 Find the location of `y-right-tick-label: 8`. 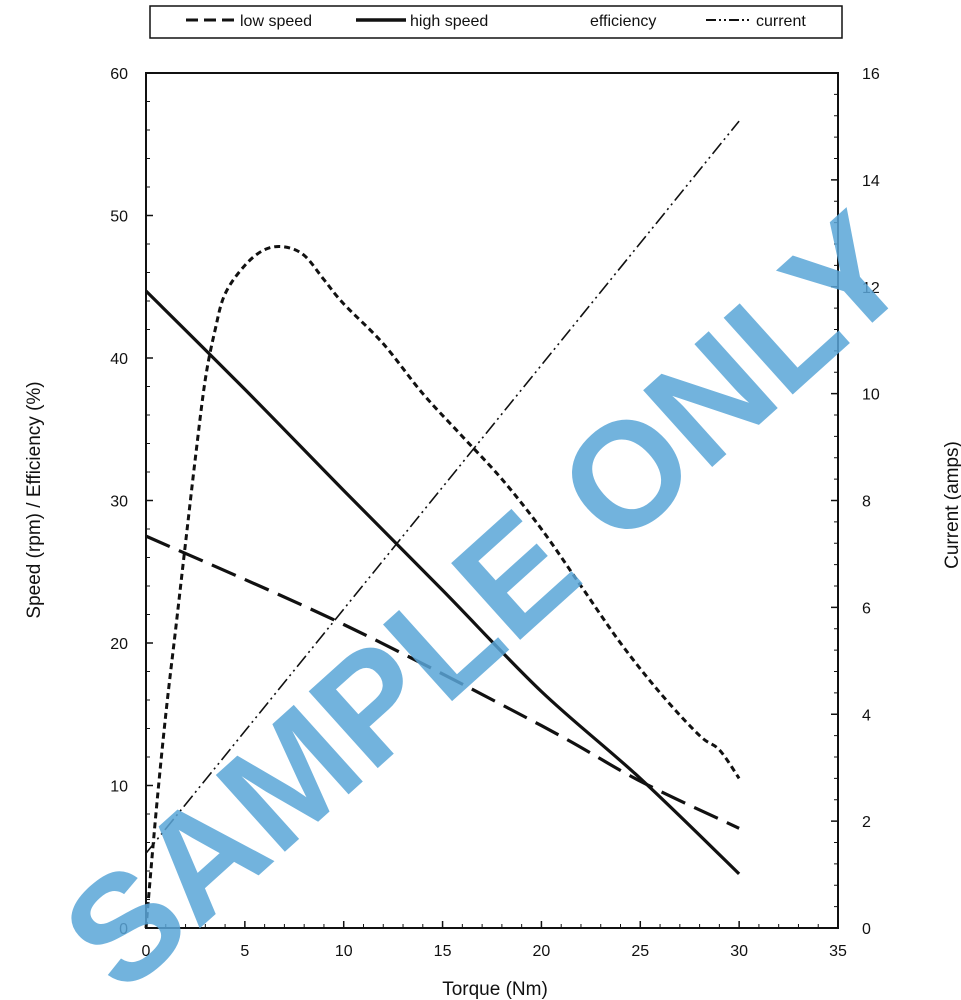

y-right-tick-label: 8 is located at coordinates (866, 502).